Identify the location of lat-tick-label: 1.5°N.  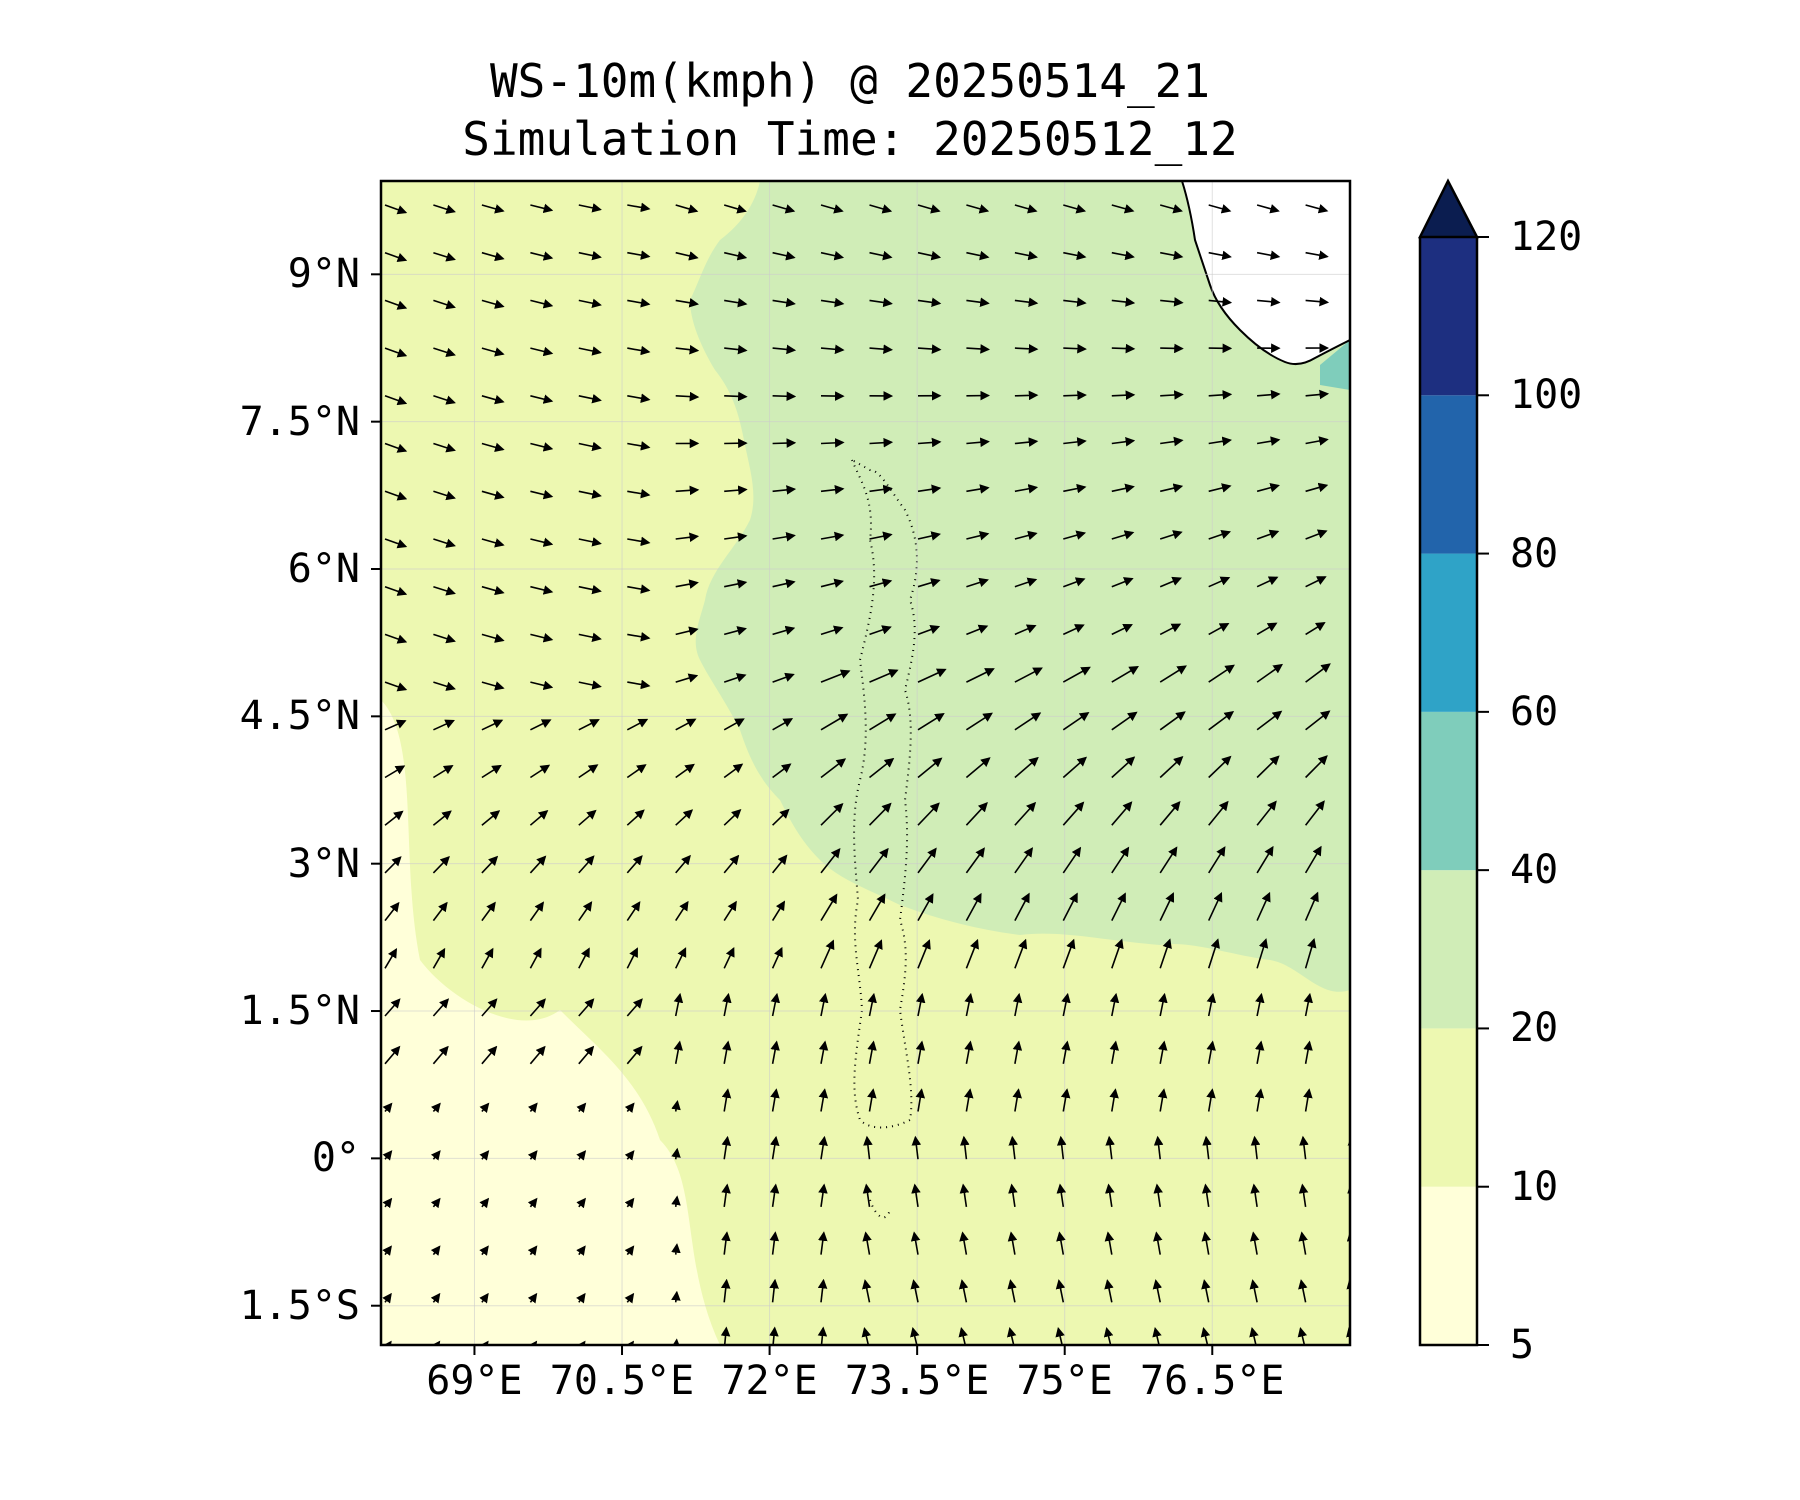
(299, 1011).